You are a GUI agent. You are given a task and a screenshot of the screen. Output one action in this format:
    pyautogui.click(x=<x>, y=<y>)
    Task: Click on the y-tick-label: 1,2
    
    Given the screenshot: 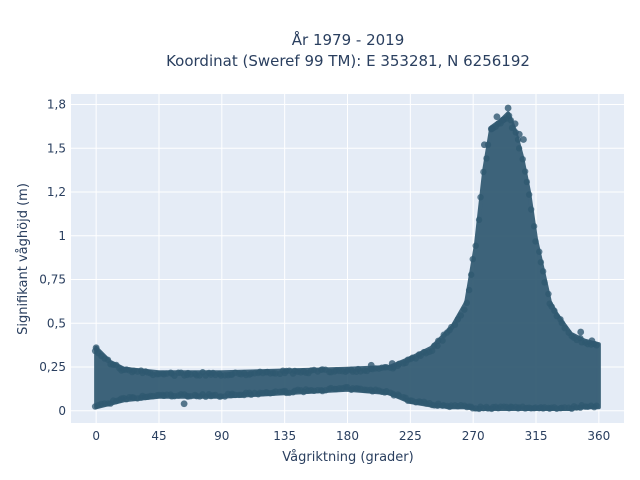 What is the action you would take?
    pyautogui.click(x=56, y=192)
    